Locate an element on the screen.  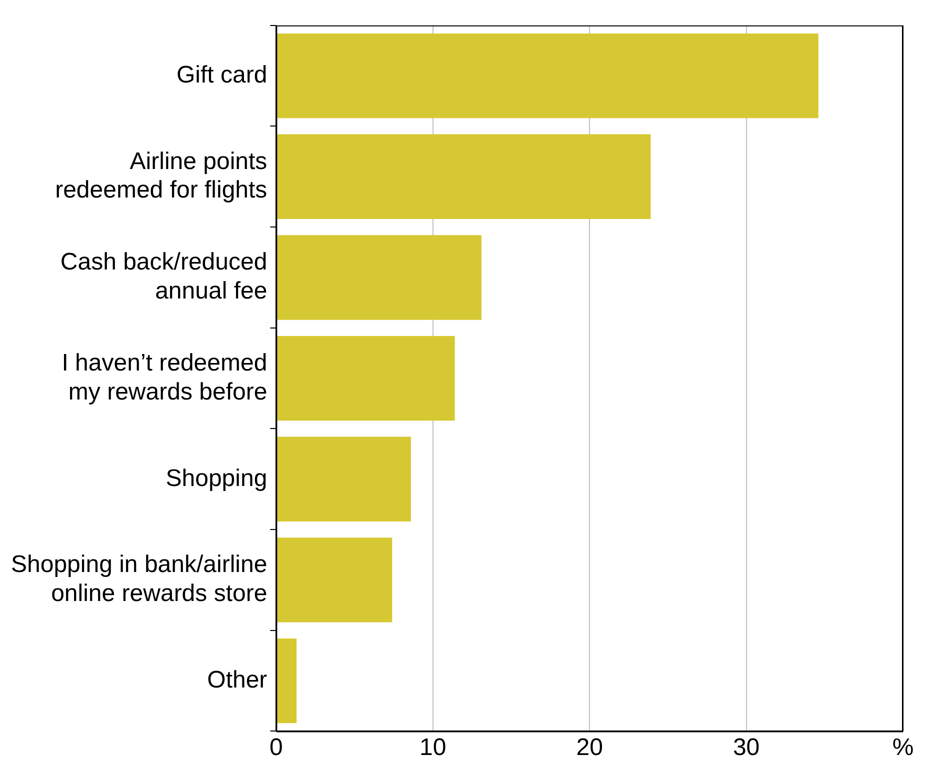
x-tick-label: 0 is located at coordinates (276, 748).